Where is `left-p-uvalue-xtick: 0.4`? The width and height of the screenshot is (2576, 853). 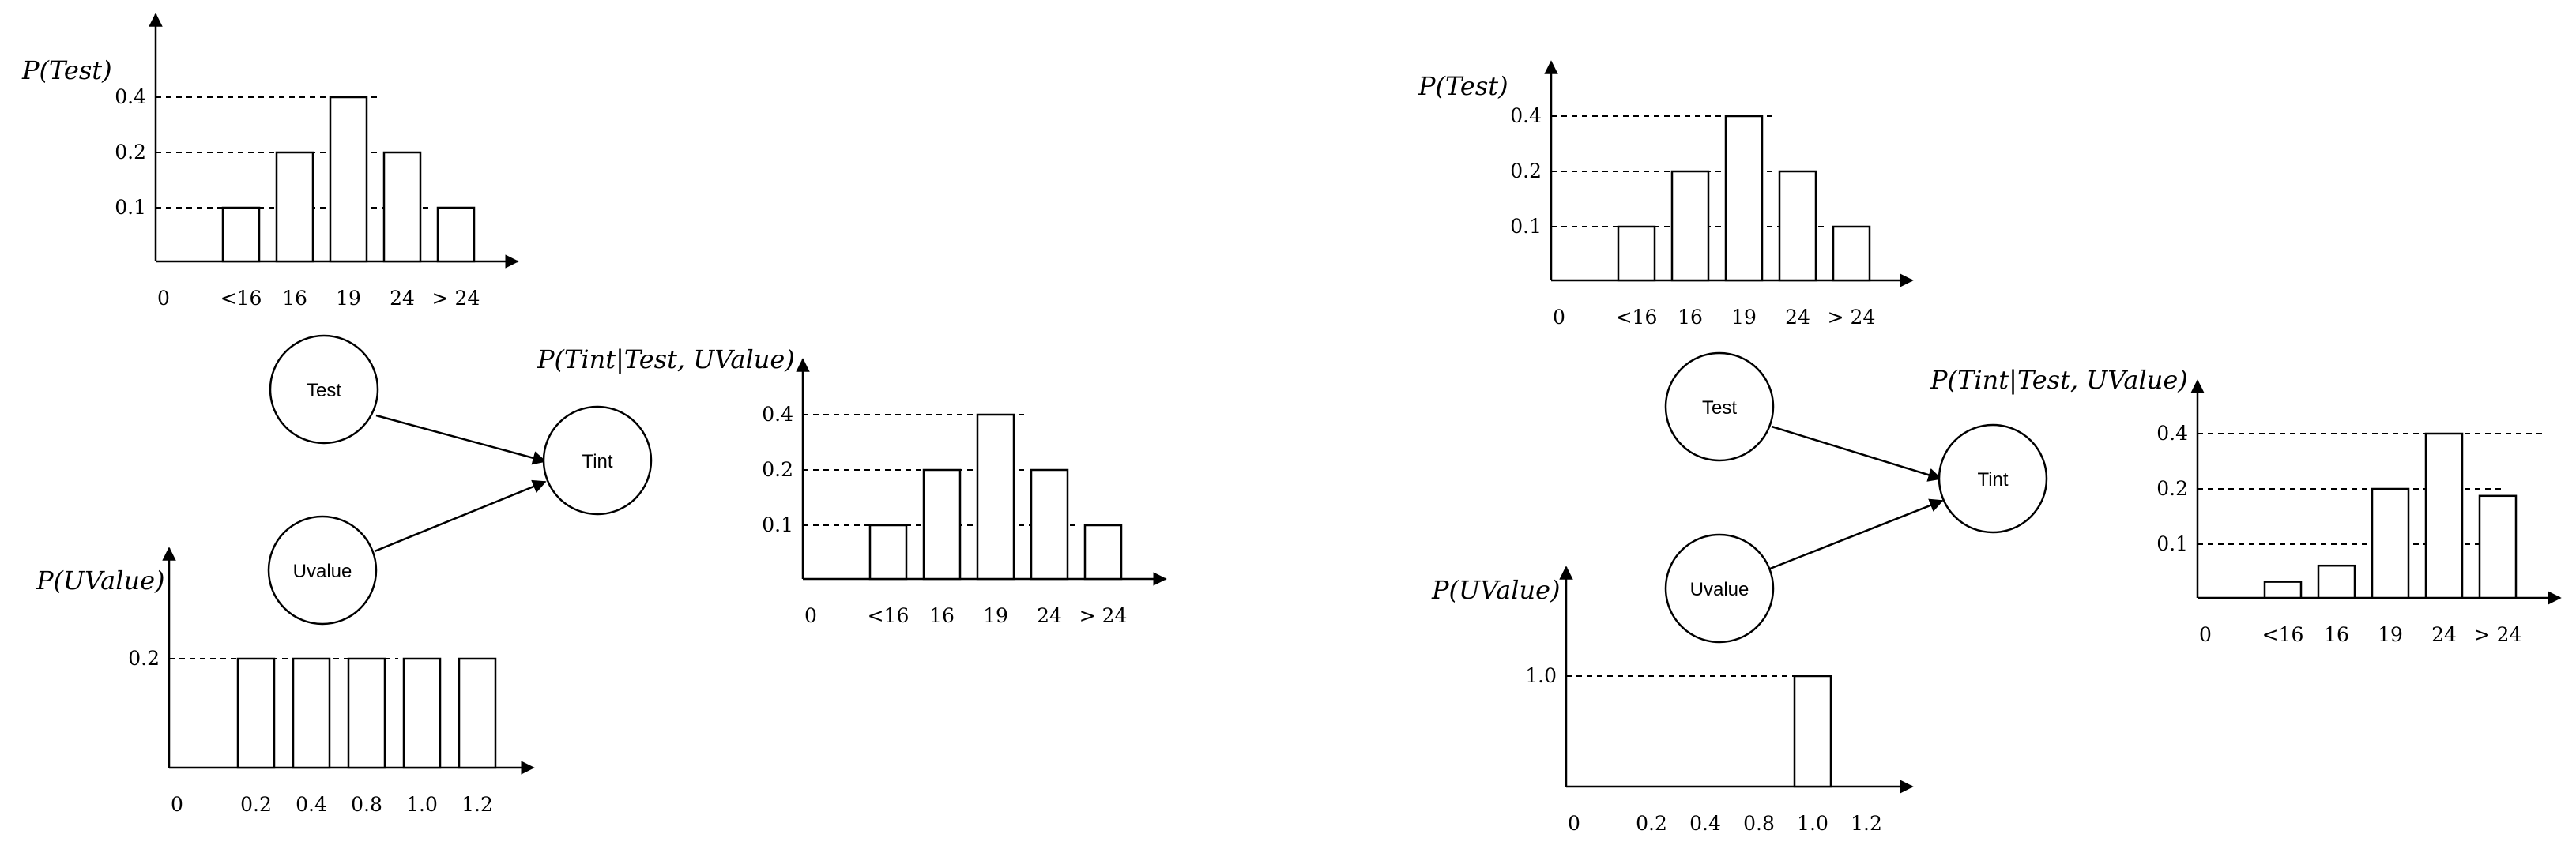 left-p-uvalue-xtick: 0.4 is located at coordinates (311, 804).